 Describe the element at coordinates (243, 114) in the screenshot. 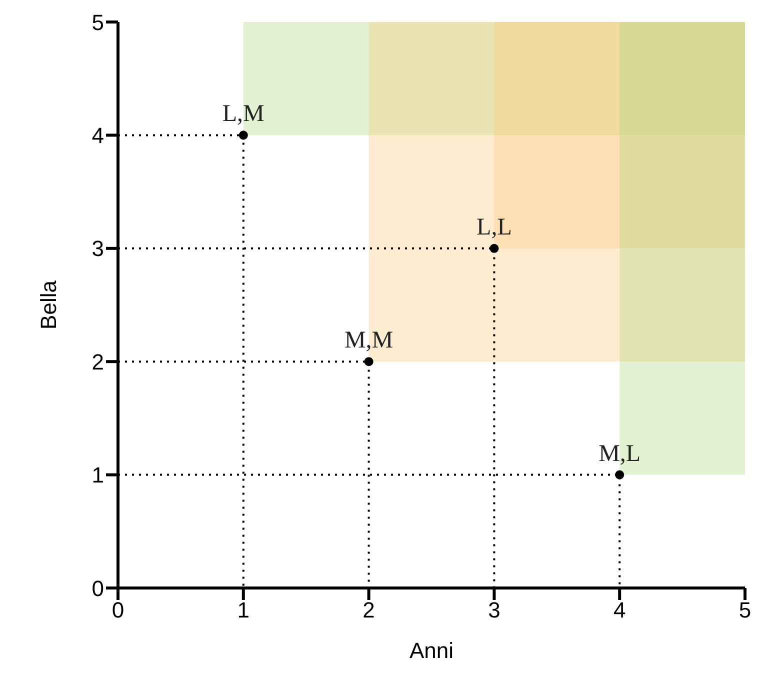

I see `annotation: L,M` at that location.